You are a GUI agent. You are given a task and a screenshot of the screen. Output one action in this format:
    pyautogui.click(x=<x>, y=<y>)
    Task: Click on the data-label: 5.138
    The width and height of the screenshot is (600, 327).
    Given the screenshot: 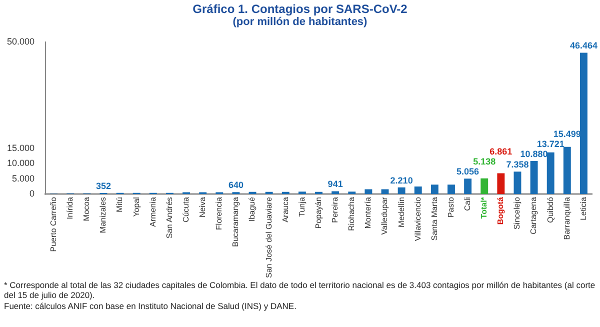 What is the action you would take?
    pyautogui.click(x=484, y=161)
    